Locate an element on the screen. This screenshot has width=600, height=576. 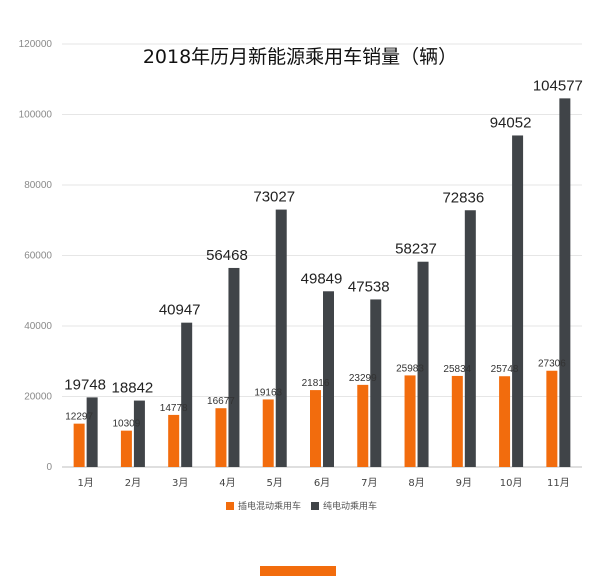
data-label-plugin-hybrid: 27306 is located at coordinates (552, 364).